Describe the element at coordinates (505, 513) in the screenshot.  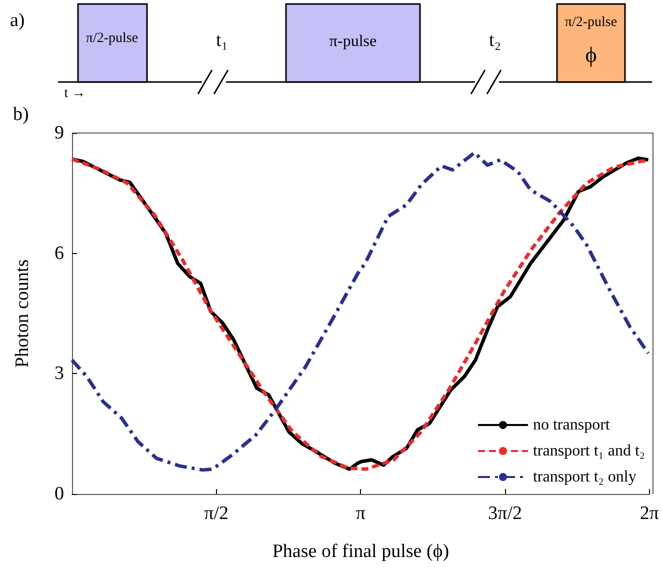
I see `x-tick-label: 3π/2` at that location.